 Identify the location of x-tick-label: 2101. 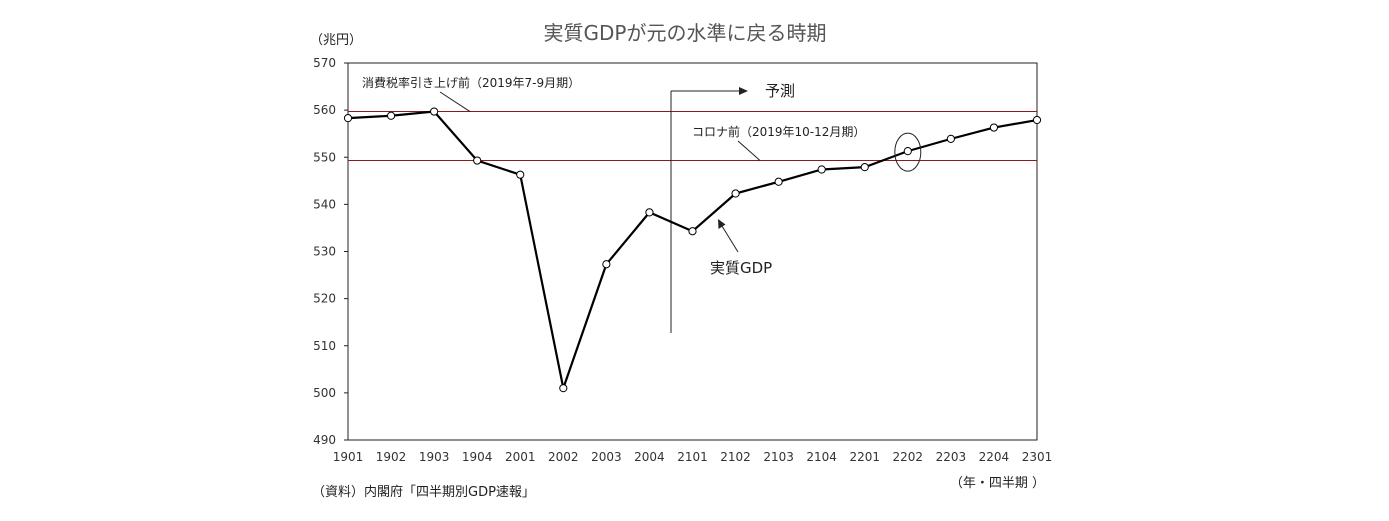
(692, 457).